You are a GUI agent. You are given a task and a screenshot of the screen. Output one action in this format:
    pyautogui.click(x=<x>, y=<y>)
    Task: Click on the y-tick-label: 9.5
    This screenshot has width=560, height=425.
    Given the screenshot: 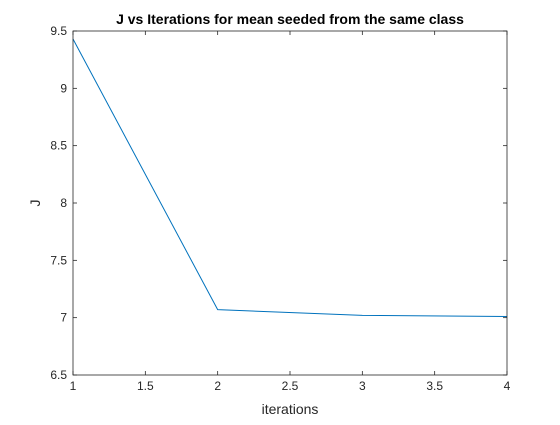 What is the action you would take?
    pyautogui.click(x=58, y=31)
    